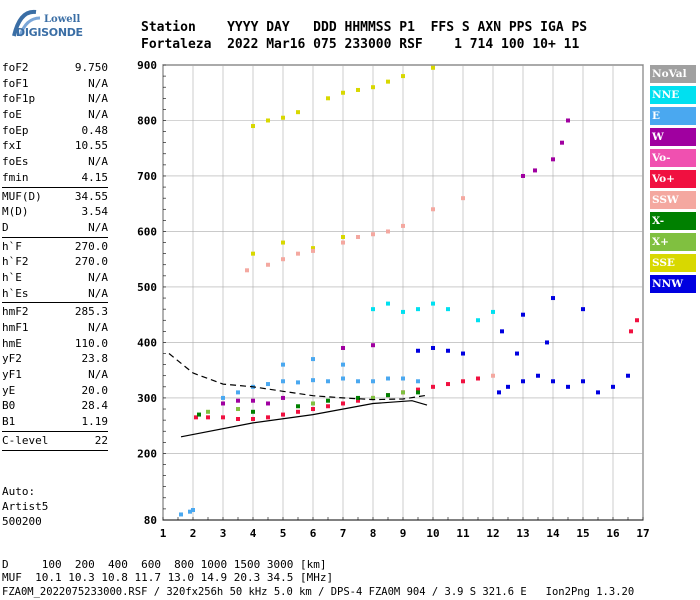 This screenshot has height=600, width=700. I want to click on auto-label: Auto:, so click(19, 491).